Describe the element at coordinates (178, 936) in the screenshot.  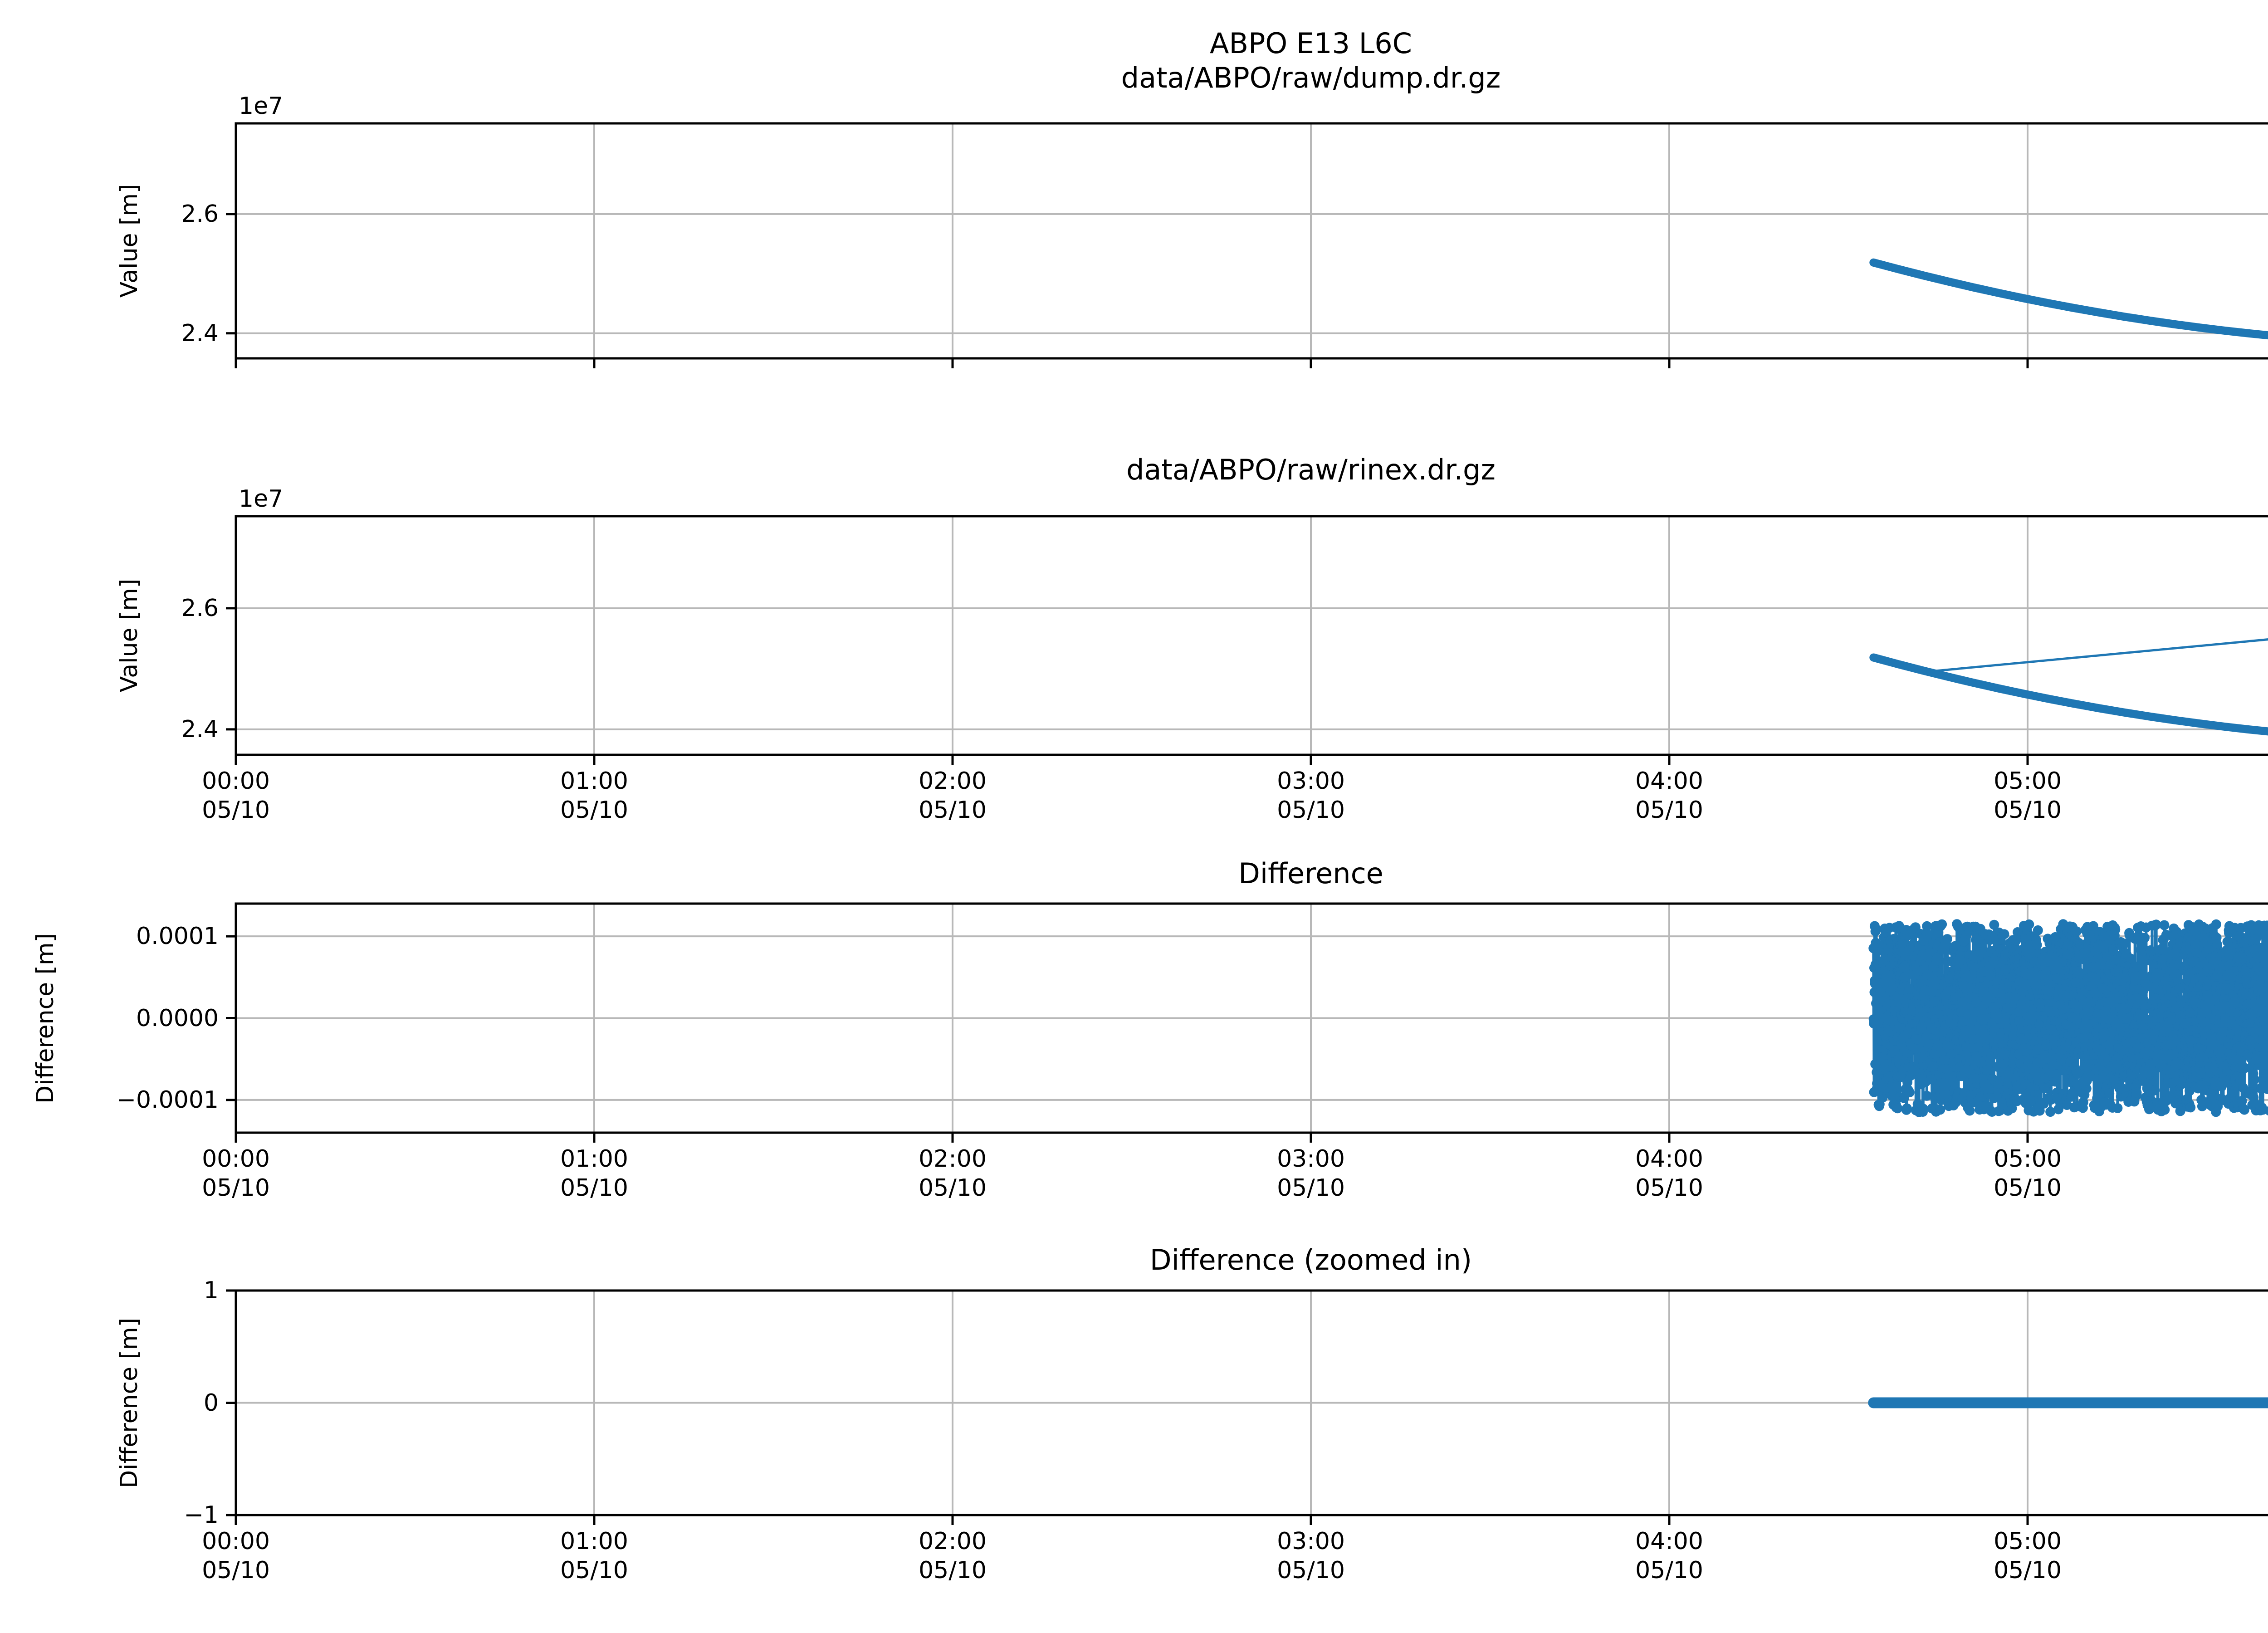
I see `y-tick-label: 0.0001` at that location.